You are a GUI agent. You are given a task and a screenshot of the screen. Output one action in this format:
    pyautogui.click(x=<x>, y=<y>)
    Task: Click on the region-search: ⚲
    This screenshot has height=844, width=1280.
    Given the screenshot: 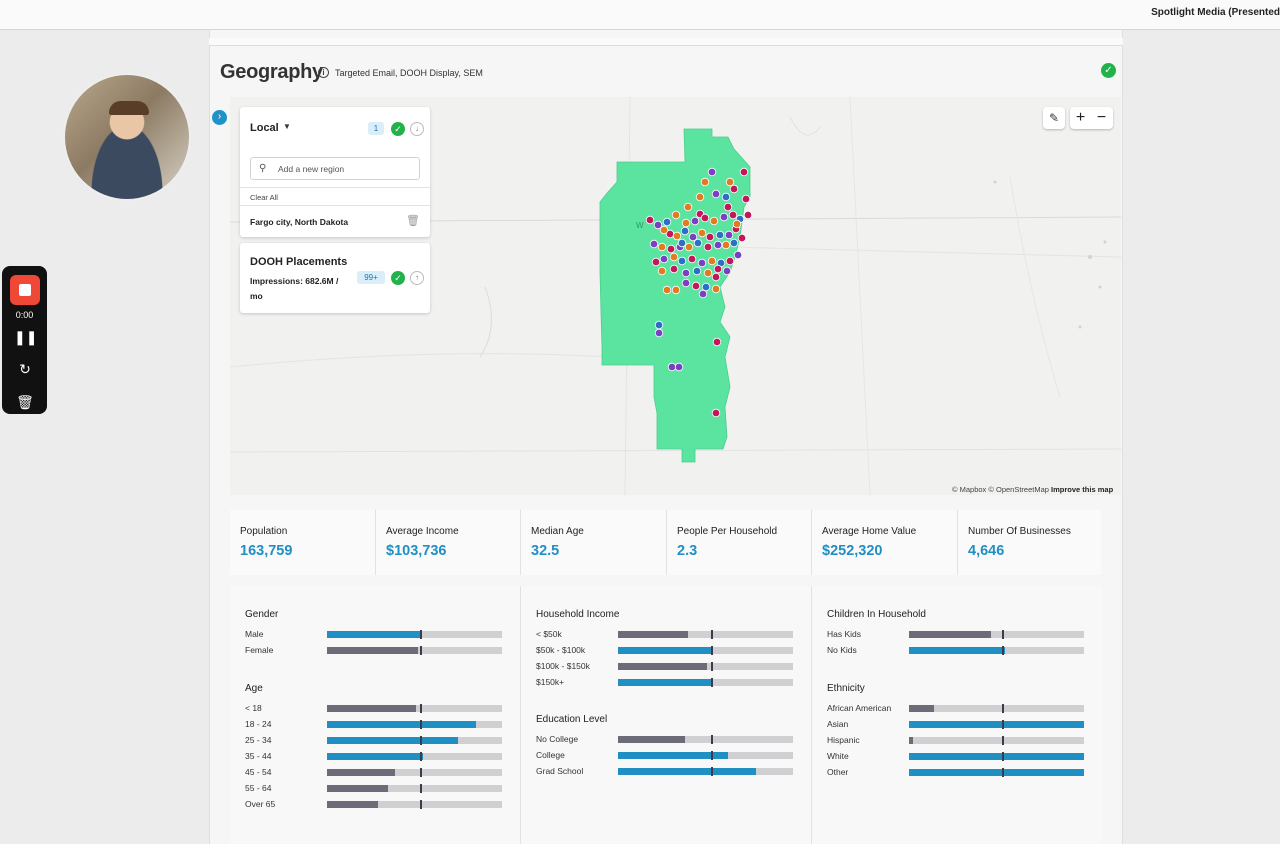 What is the action you would take?
    pyautogui.click(x=335, y=168)
    